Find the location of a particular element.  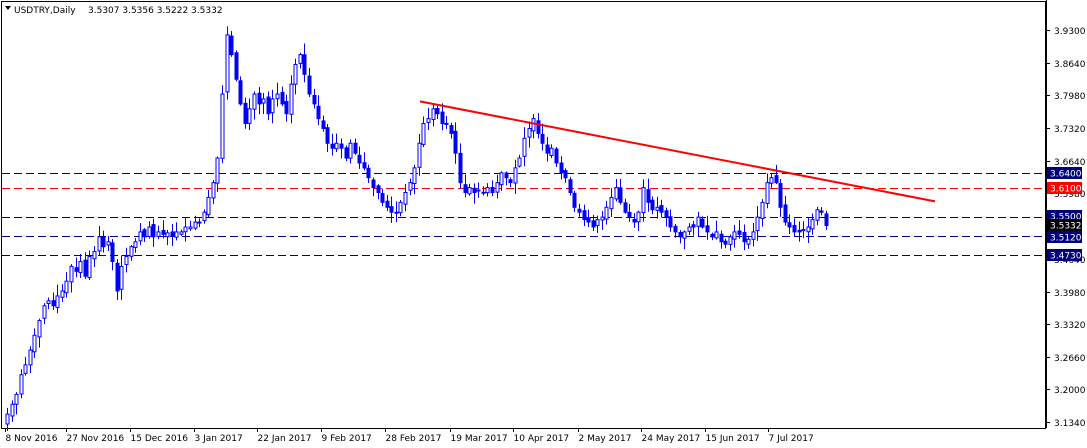

y-tick-label: 3.2660 is located at coordinates (1070, 359).